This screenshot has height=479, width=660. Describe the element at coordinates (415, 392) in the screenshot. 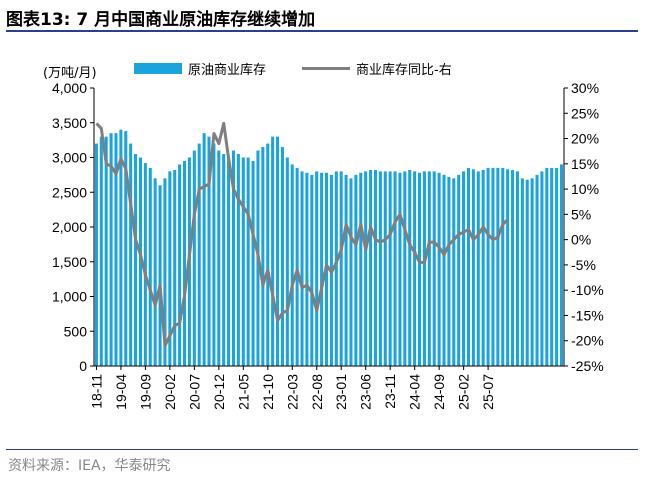

I see `x-tick-label: 24-04` at that location.